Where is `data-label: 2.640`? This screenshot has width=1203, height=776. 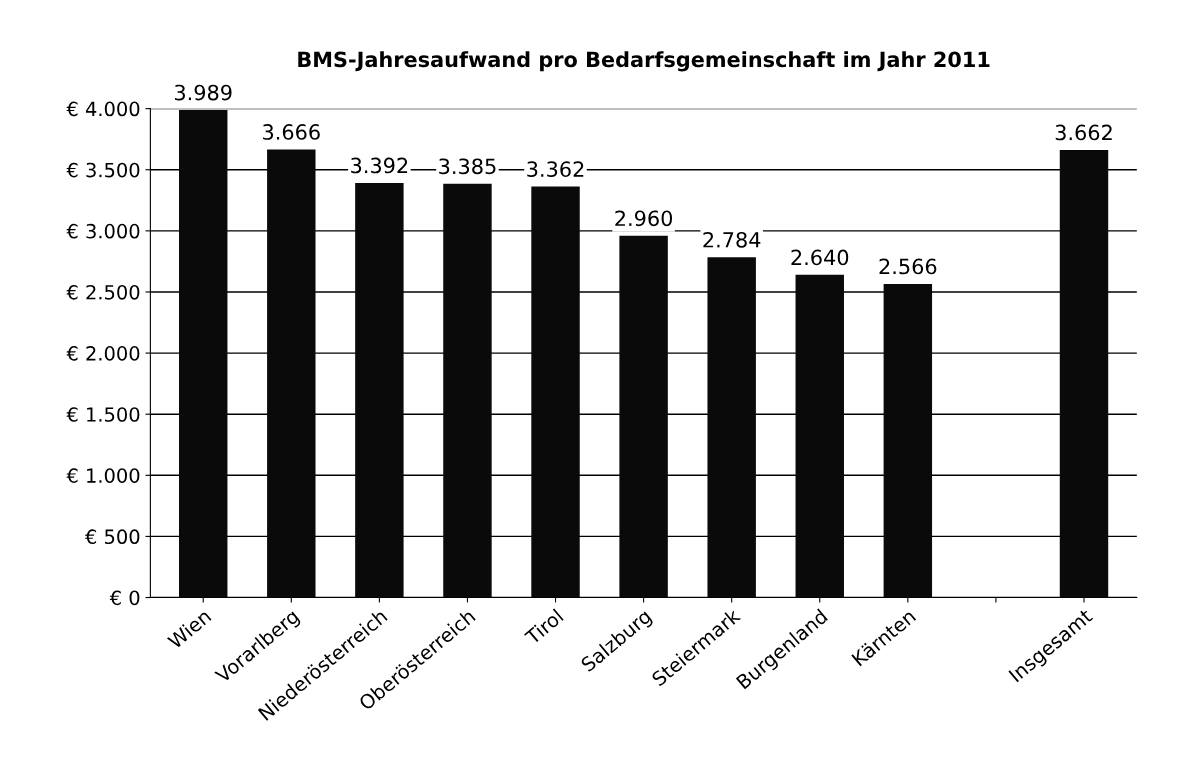
data-label: 2.640 is located at coordinates (820, 257).